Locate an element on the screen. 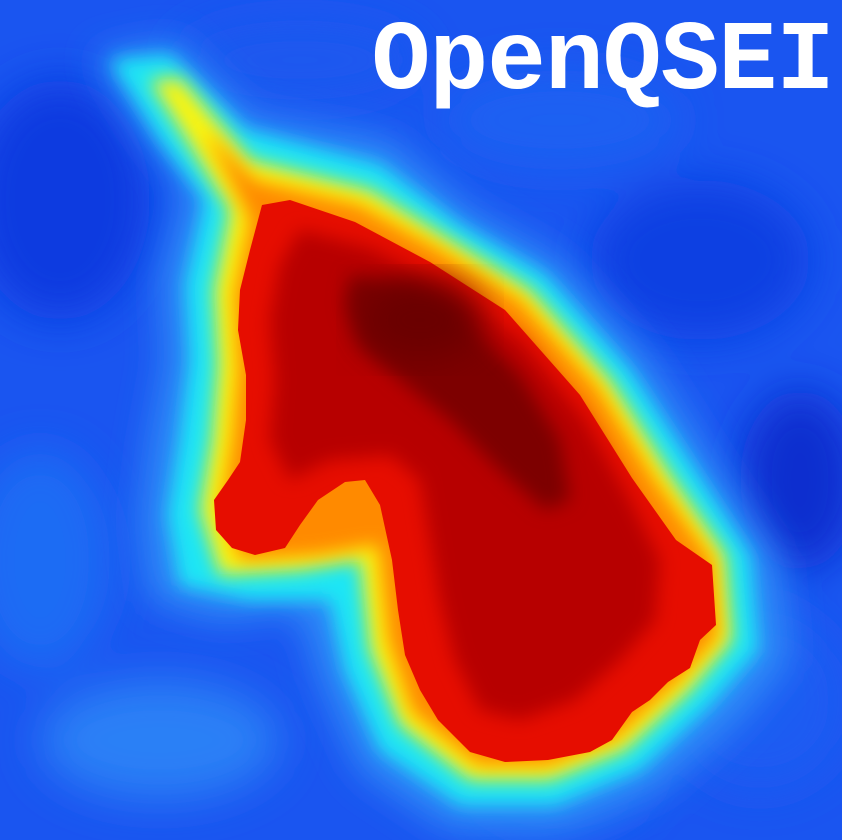 The width and height of the screenshot is (842, 840). maroon-highlight is located at coordinates (420, 320).